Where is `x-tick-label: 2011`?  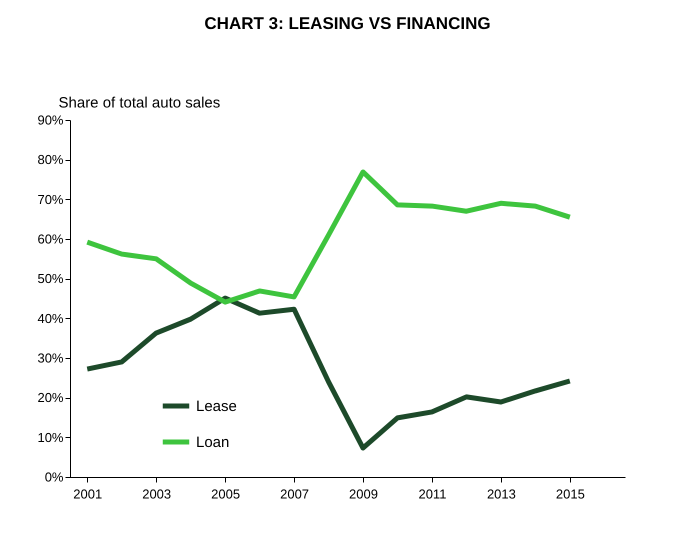 x-tick-label: 2011 is located at coordinates (432, 494).